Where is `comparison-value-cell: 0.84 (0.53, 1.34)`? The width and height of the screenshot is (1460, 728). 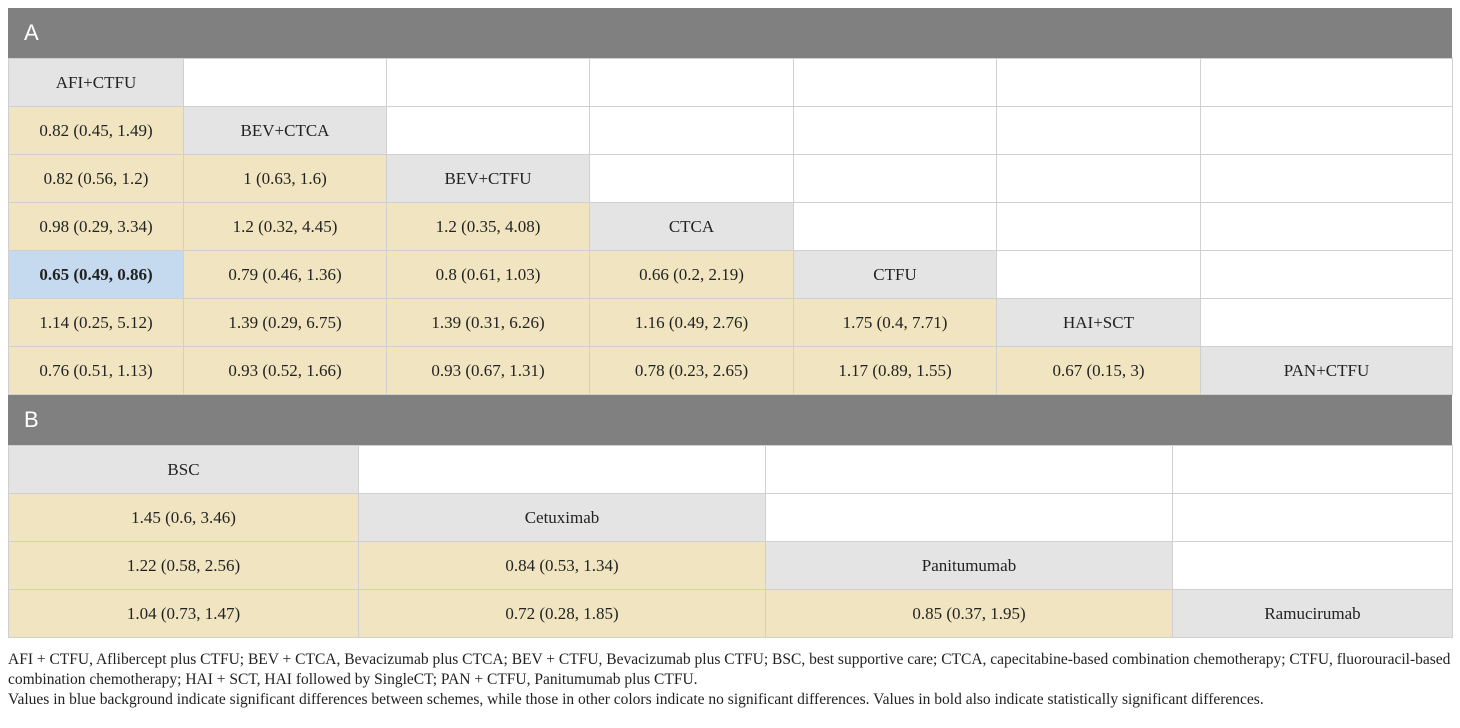 comparison-value-cell: 0.84 (0.53, 1.34) is located at coordinates (562, 565).